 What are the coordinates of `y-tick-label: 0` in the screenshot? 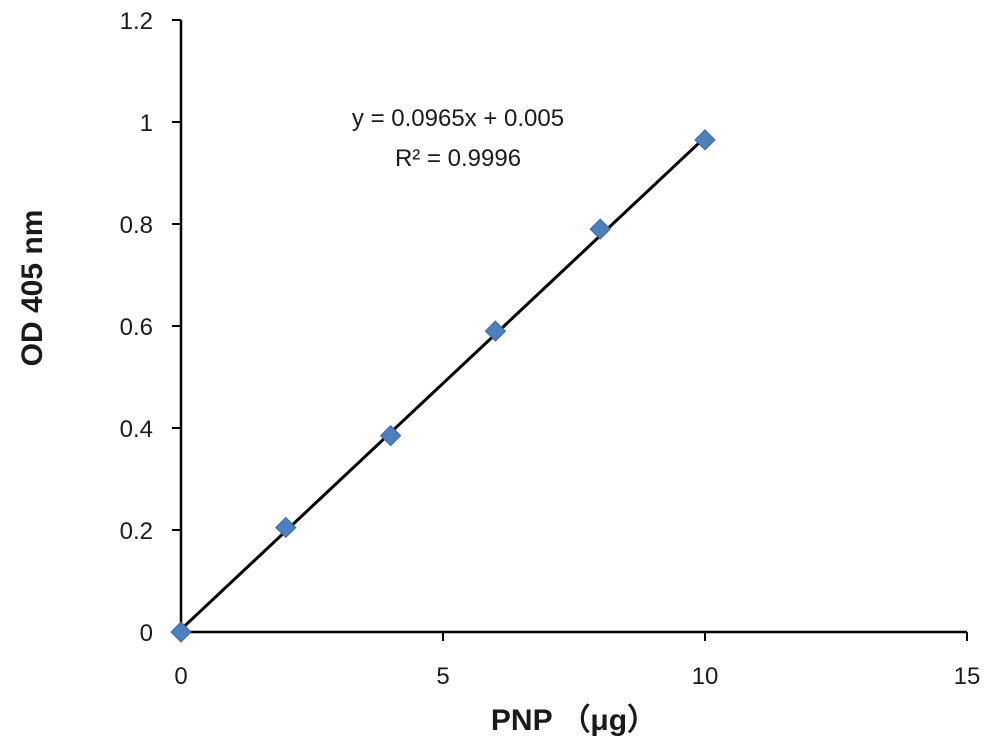 It's located at (146, 633).